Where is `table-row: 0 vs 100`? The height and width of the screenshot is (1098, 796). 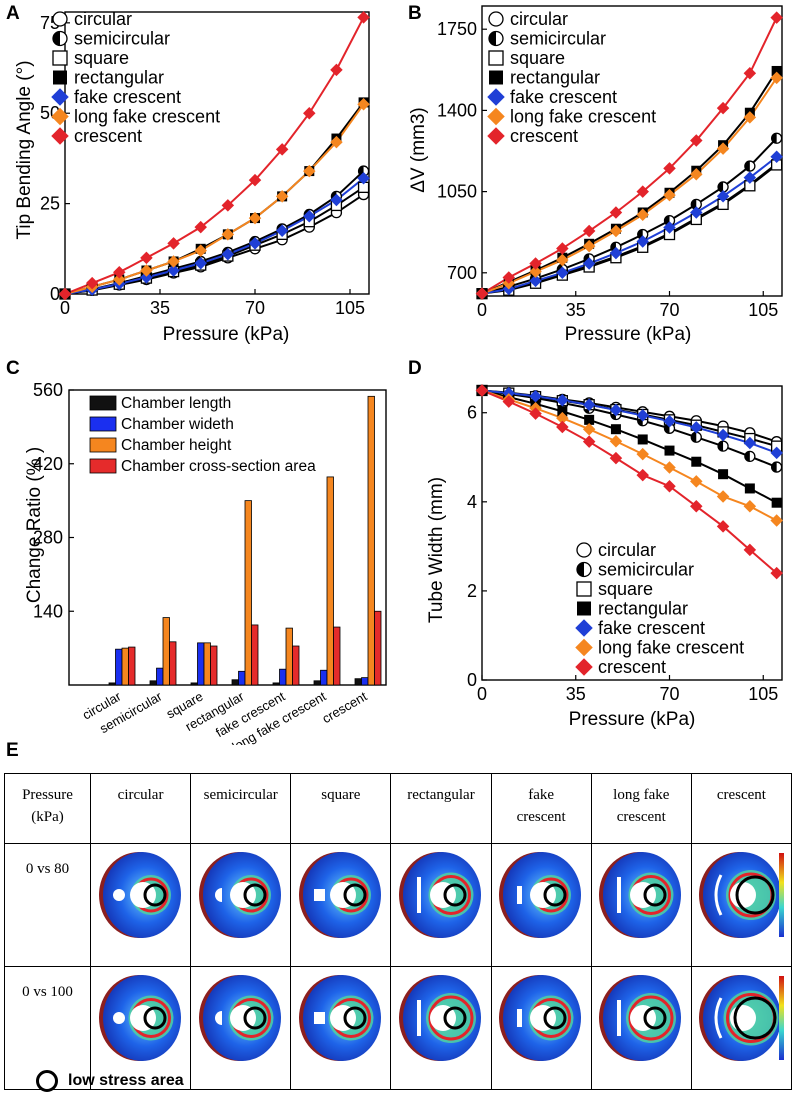 table-row: 0 vs 100 is located at coordinates (398, 1028).